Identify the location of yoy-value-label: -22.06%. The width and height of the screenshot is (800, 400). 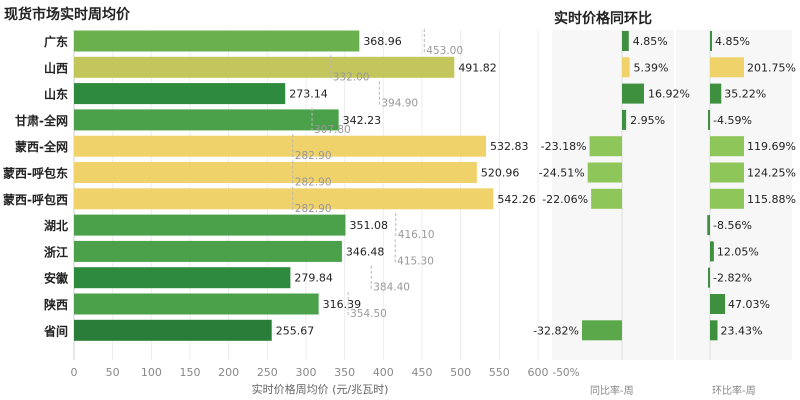
(565, 199).